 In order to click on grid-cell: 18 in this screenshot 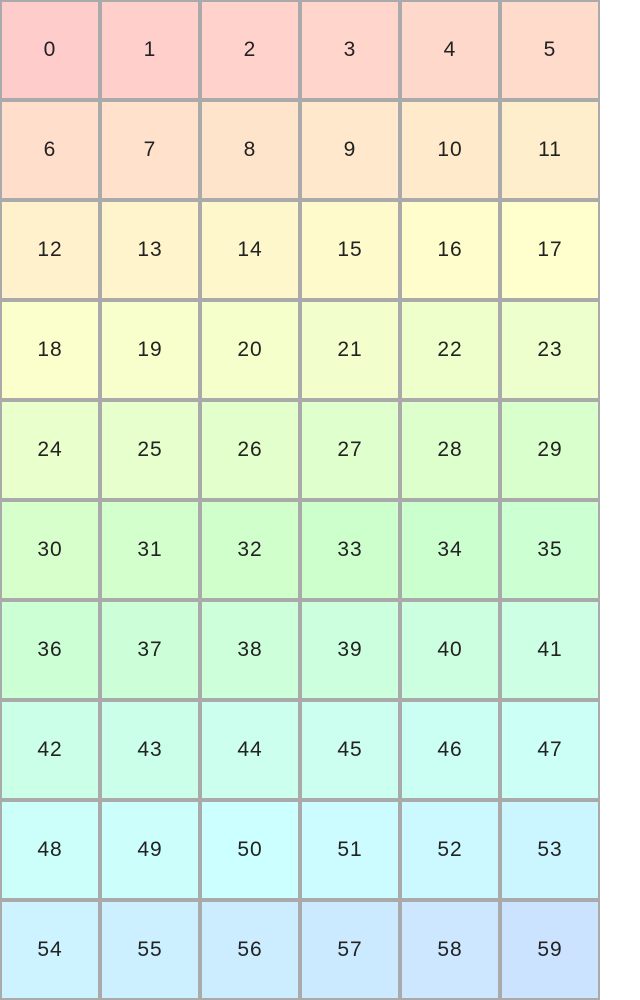, I will do `click(50, 350)`.